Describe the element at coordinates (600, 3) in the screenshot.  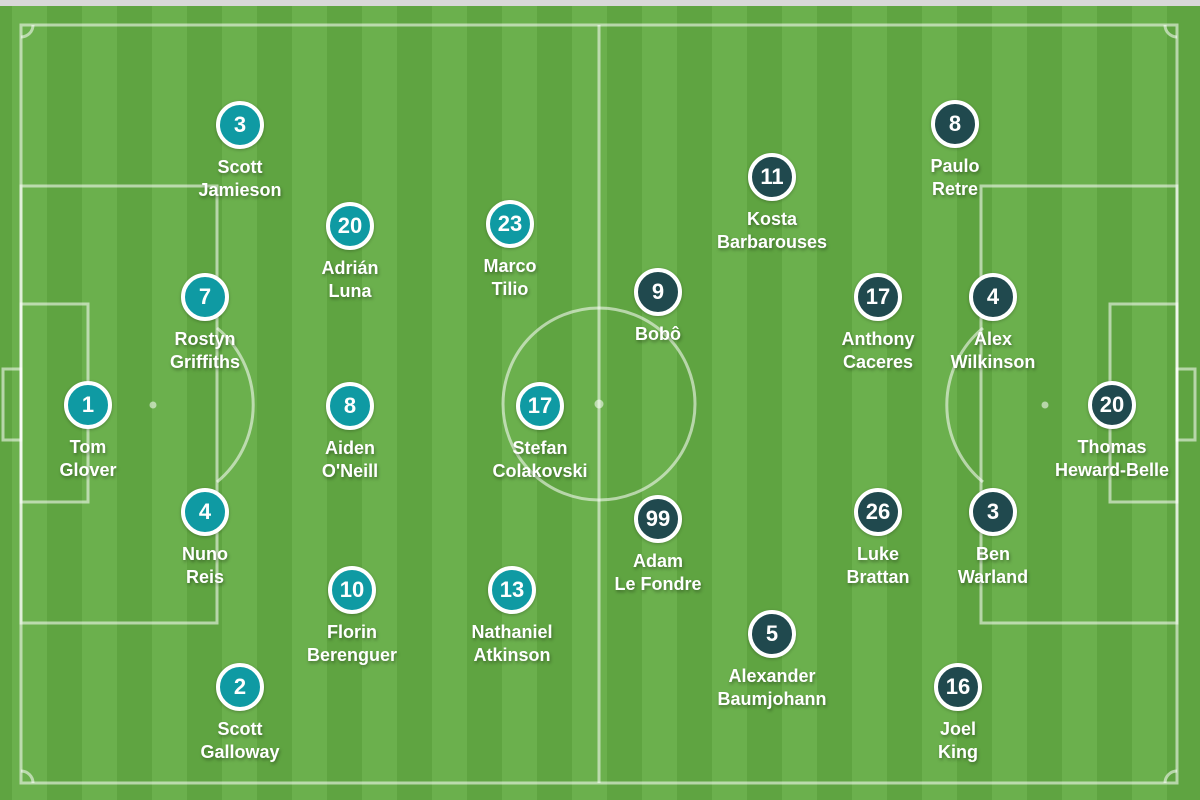
I see `top-bar` at that location.